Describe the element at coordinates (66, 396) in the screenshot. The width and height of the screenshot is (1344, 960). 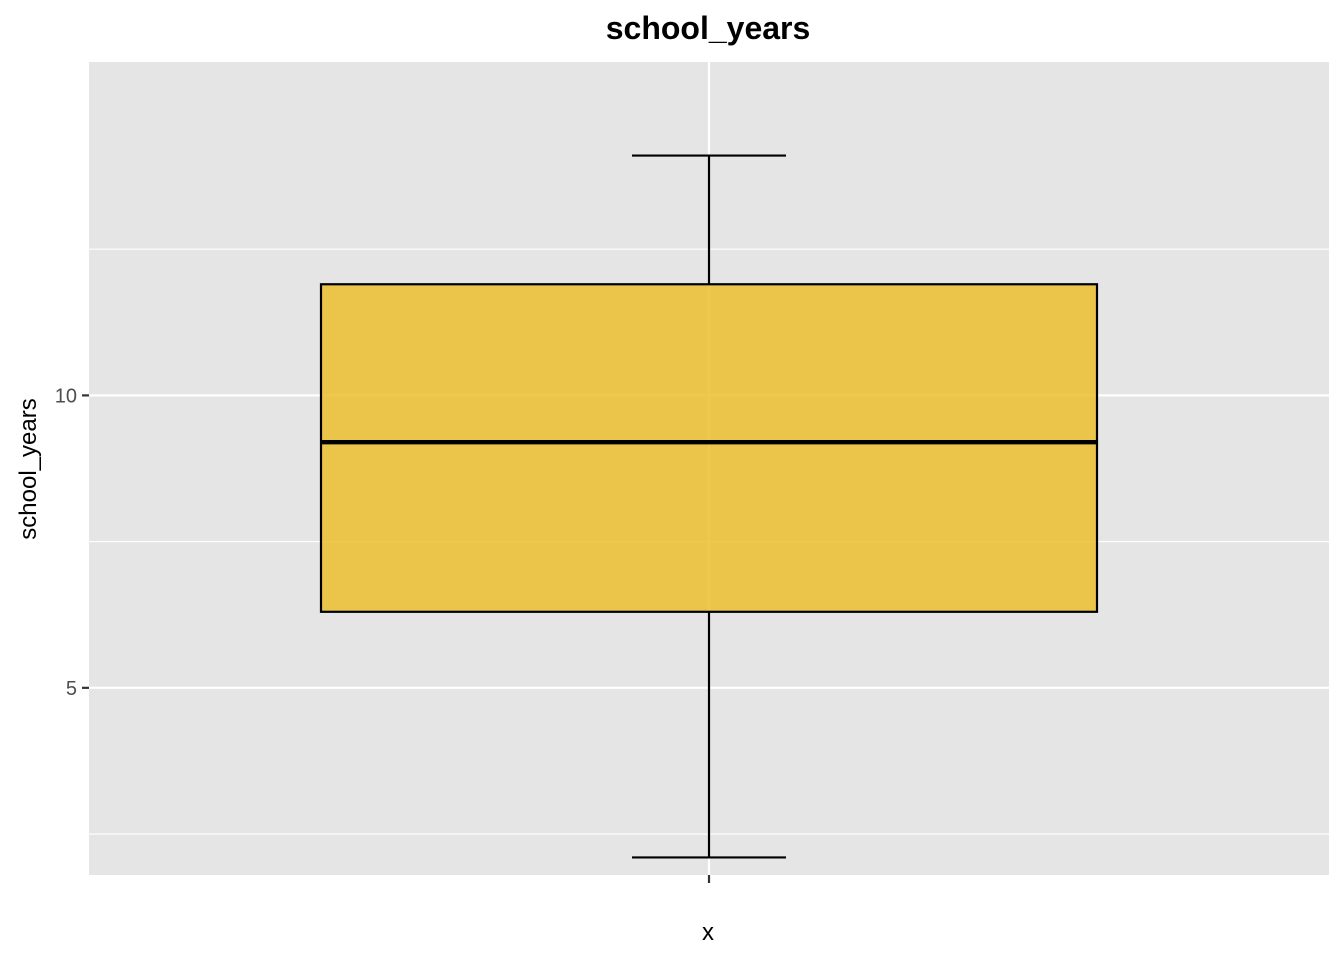
I see `y-tick-label: 10` at that location.